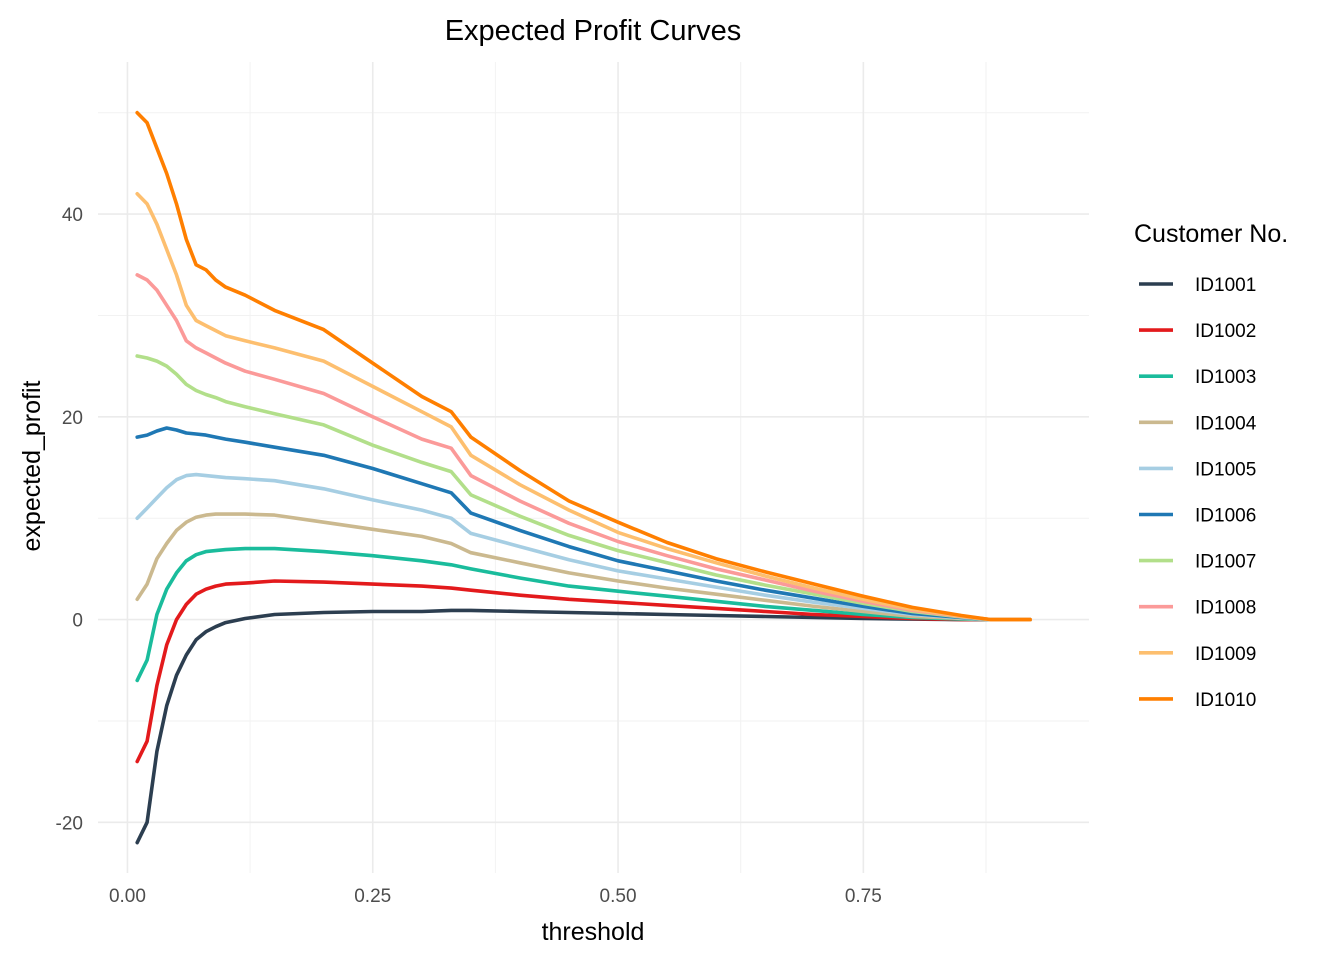 The image size is (1344, 965). I want to click on legend-item: ID1001, so click(1197, 285).